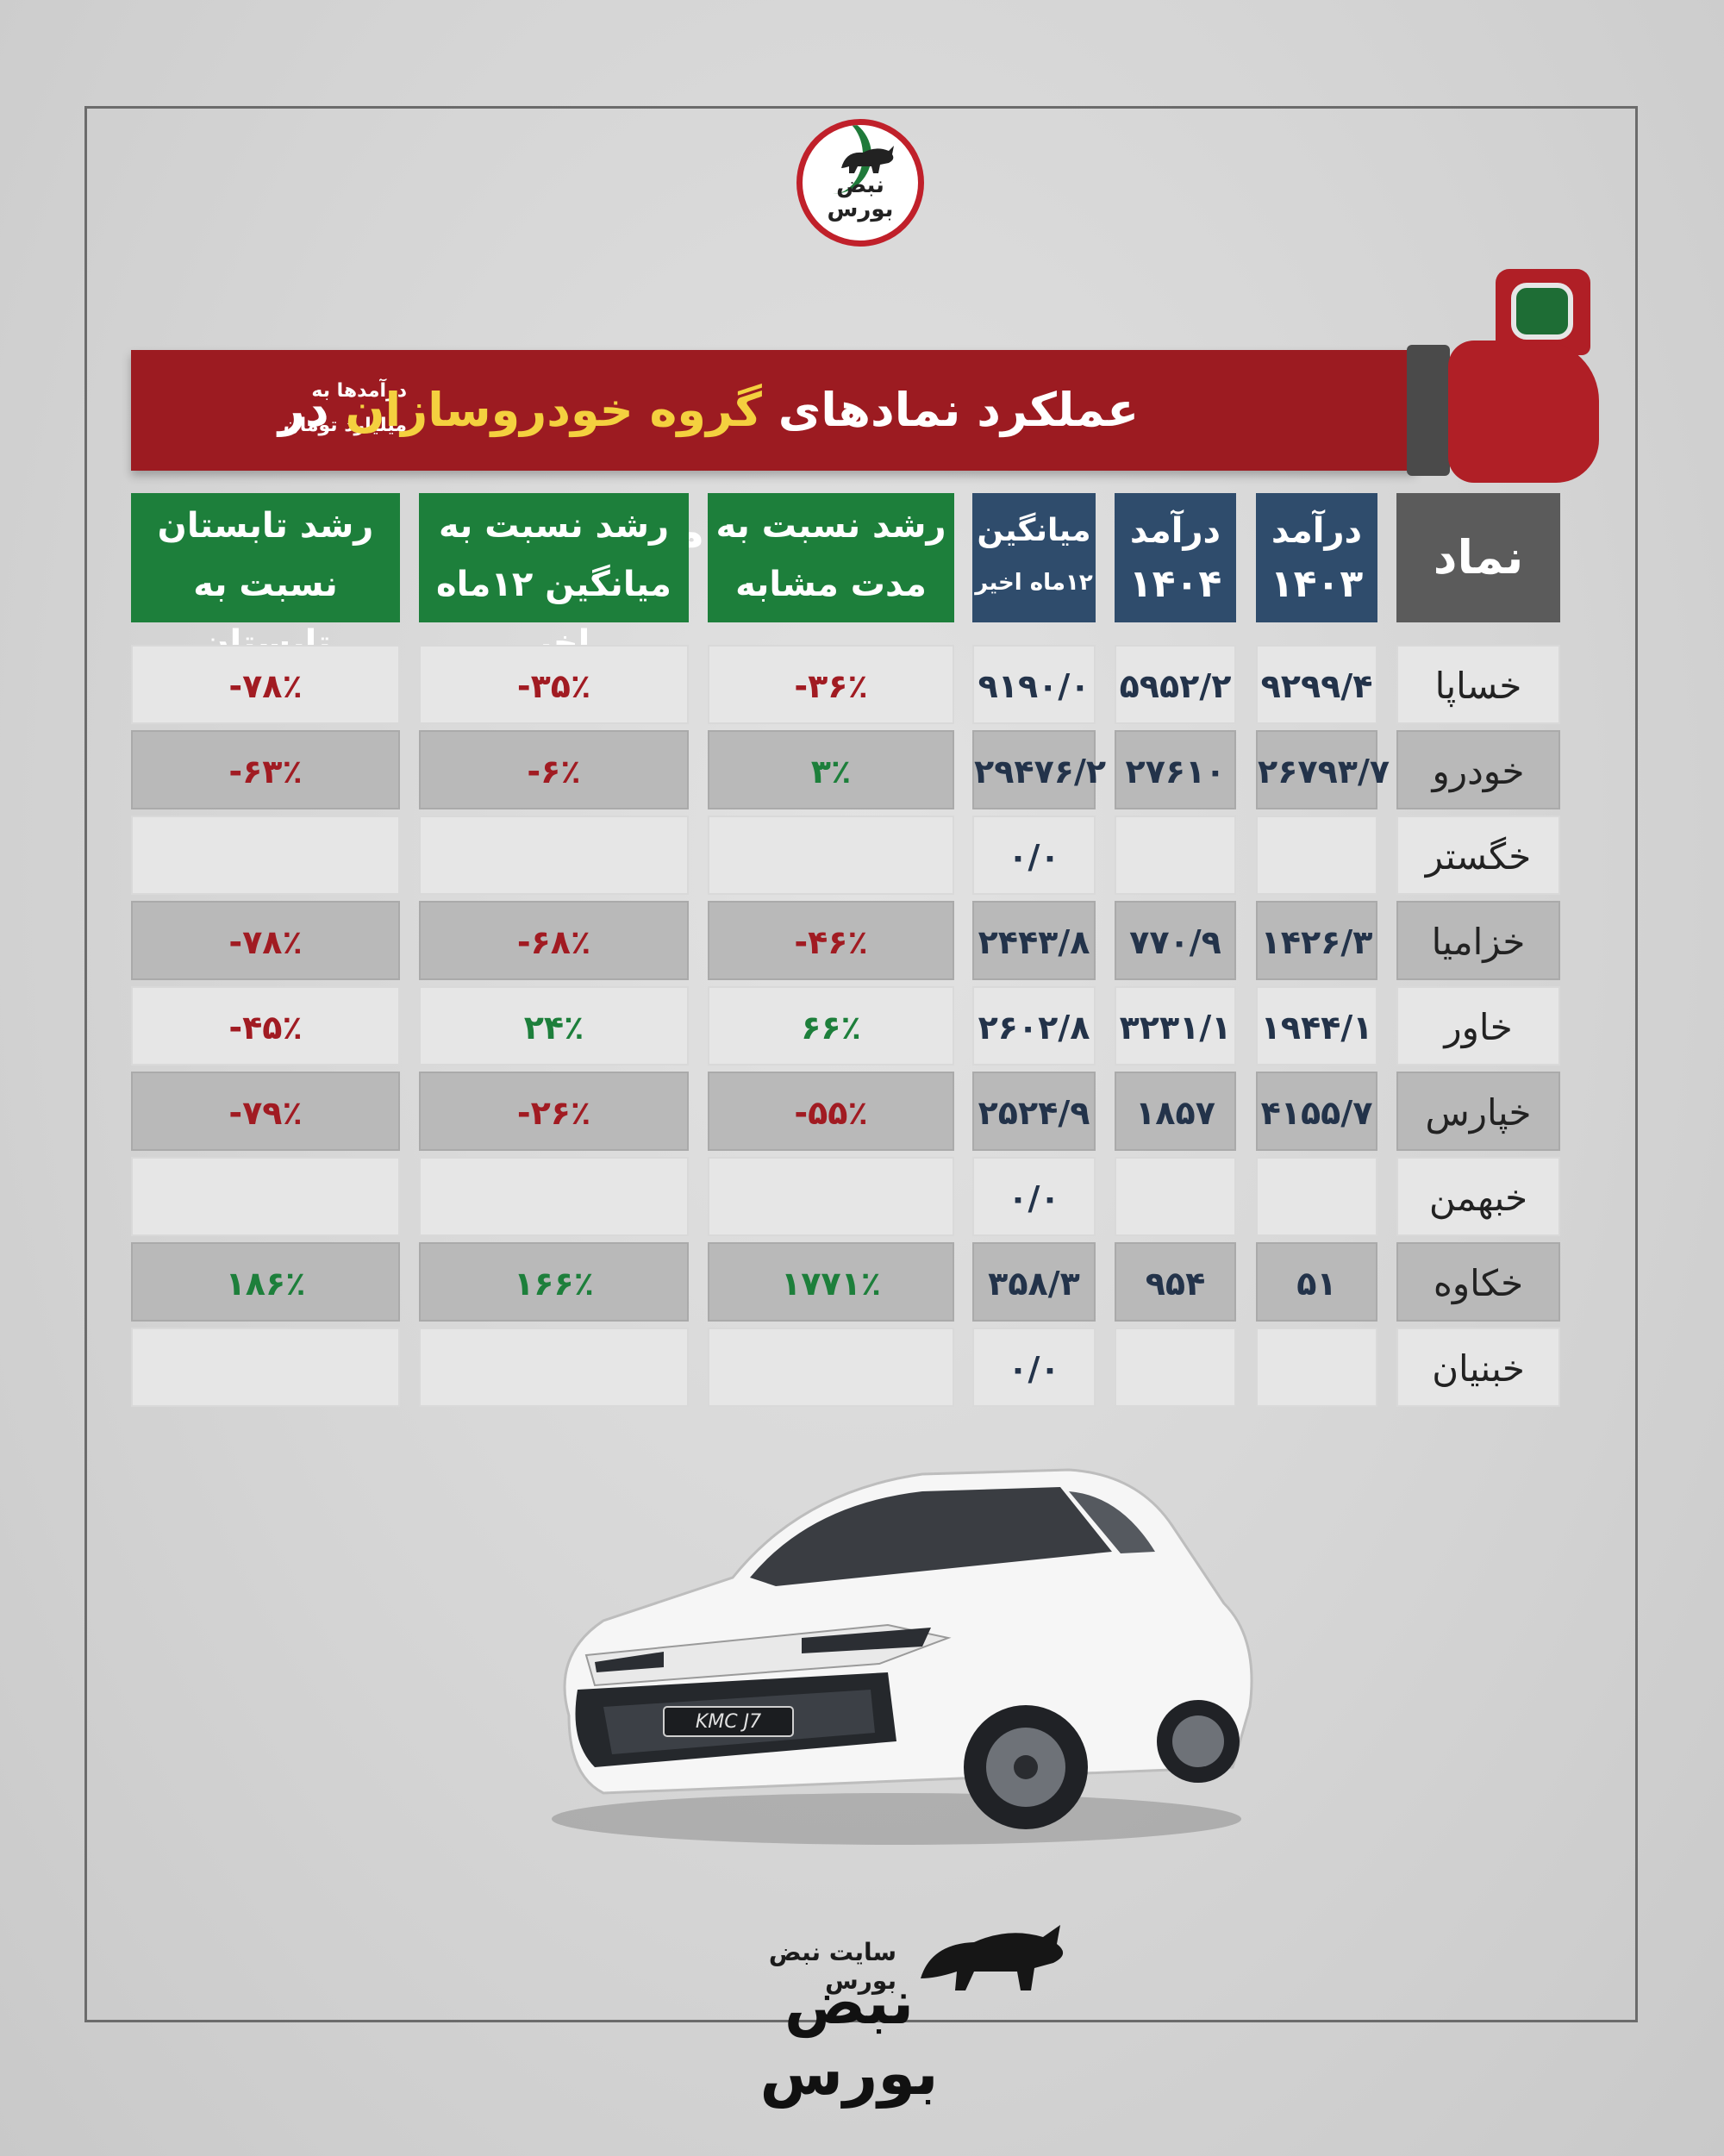 Image resolution: width=1724 pixels, height=2156 pixels. I want to click on cell-g-same: -۴۶٪, so click(831, 940).